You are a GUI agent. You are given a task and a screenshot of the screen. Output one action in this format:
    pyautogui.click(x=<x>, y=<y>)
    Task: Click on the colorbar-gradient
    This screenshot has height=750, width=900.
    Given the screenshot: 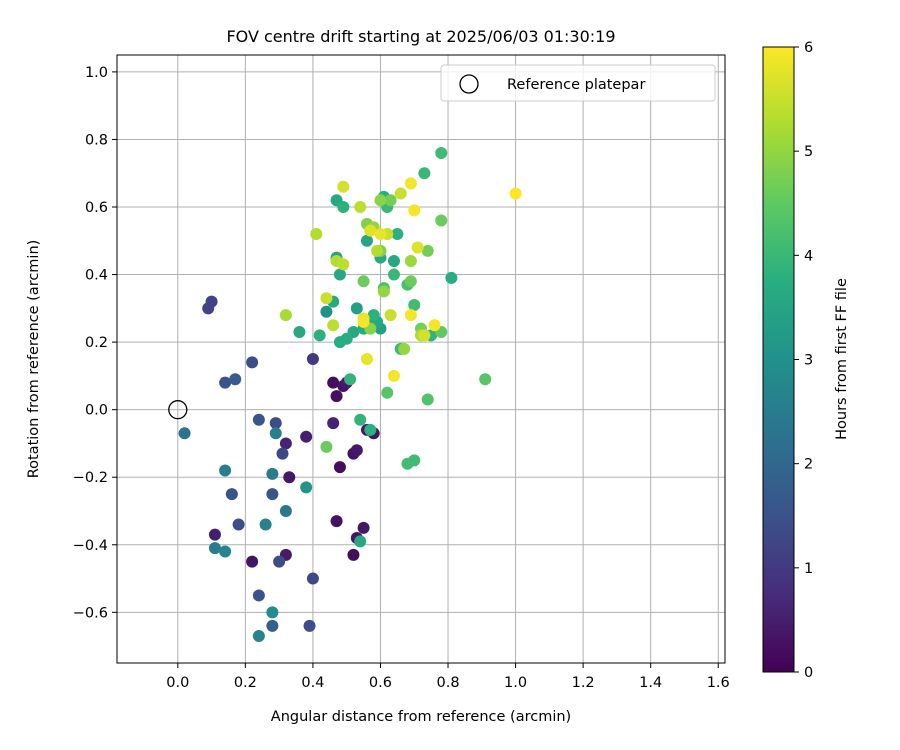 What is the action you would take?
    pyautogui.click(x=778, y=359)
    